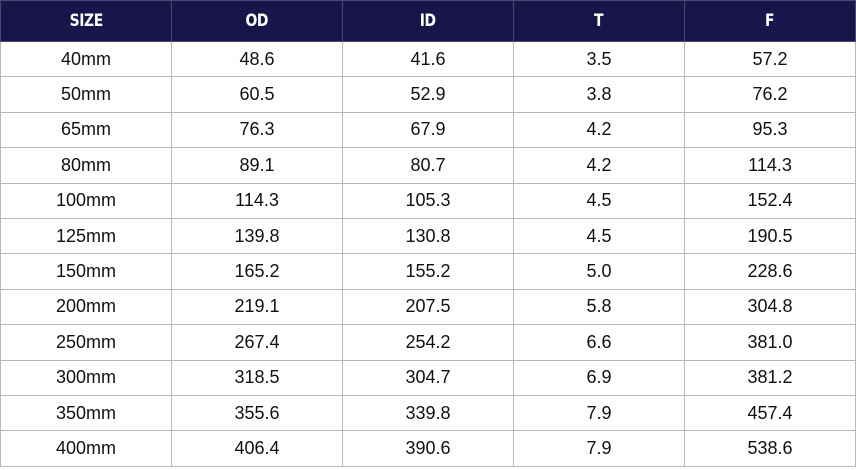  I want to click on cell-id: 339.8, so click(428, 413).